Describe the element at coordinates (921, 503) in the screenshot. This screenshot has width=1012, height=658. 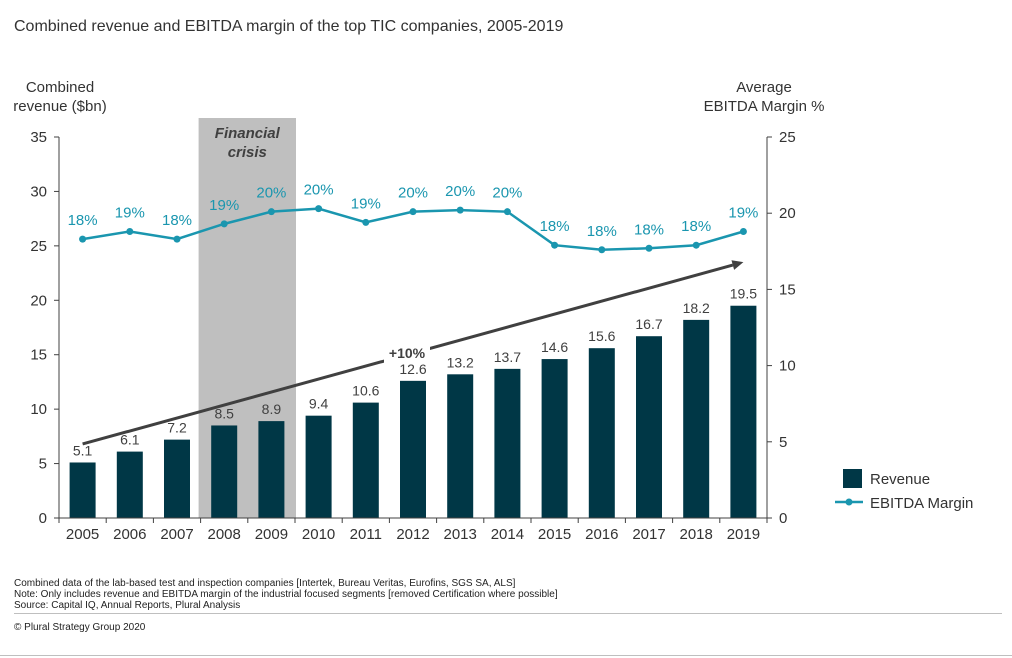
I see `legend-ebitda-label: EBITDA Margin` at that location.